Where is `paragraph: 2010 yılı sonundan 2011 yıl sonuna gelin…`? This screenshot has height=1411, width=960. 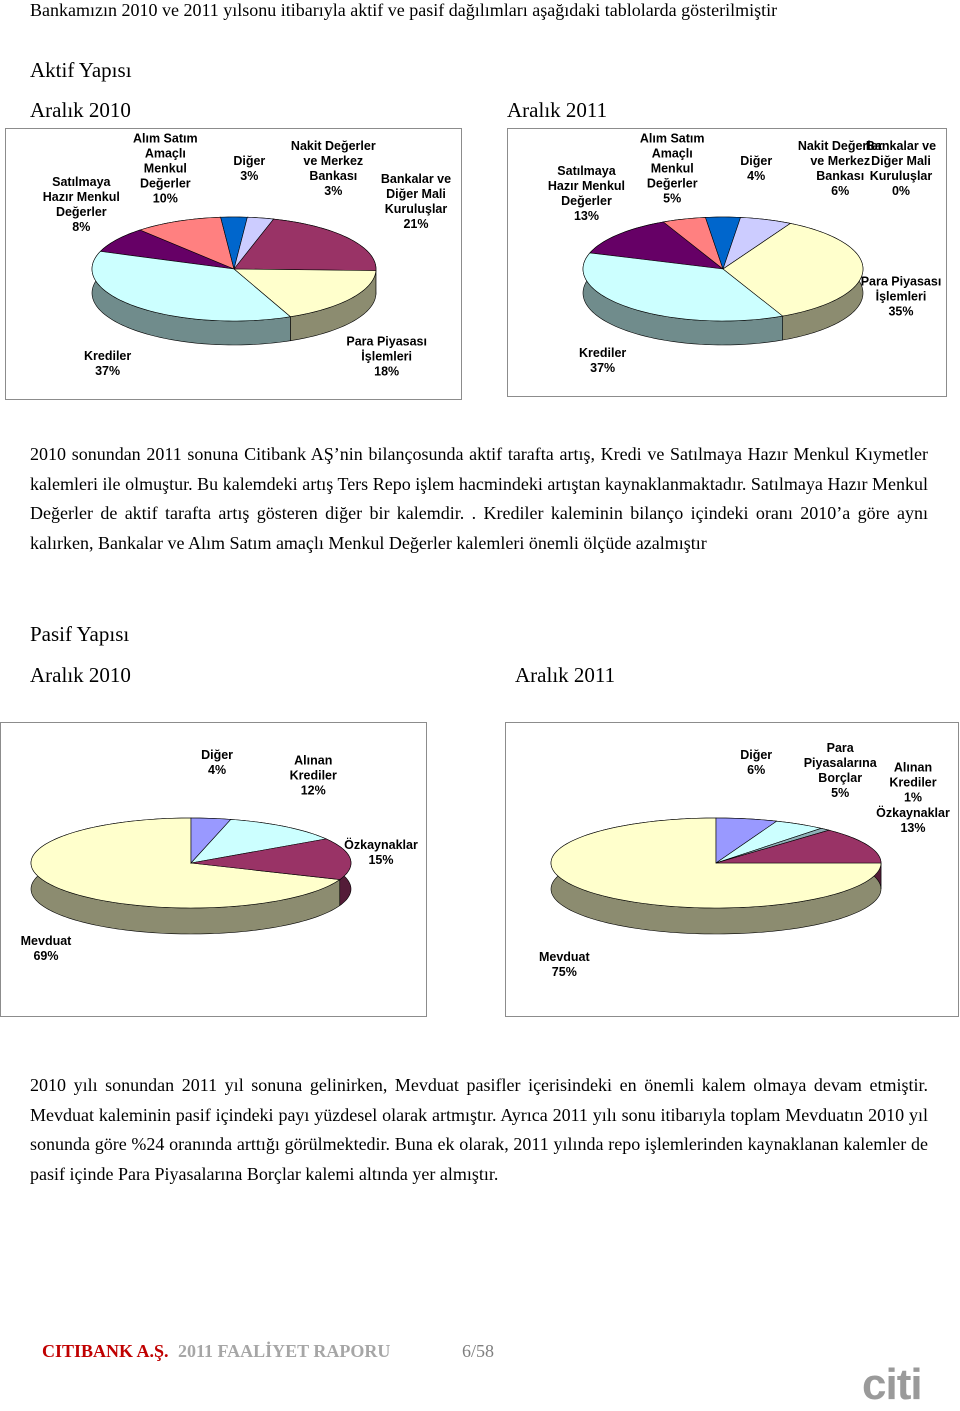 paragraph: 2010 yılı sonundan 2011 yıl sonuna gelin… is located at coordinates (479, 1129).